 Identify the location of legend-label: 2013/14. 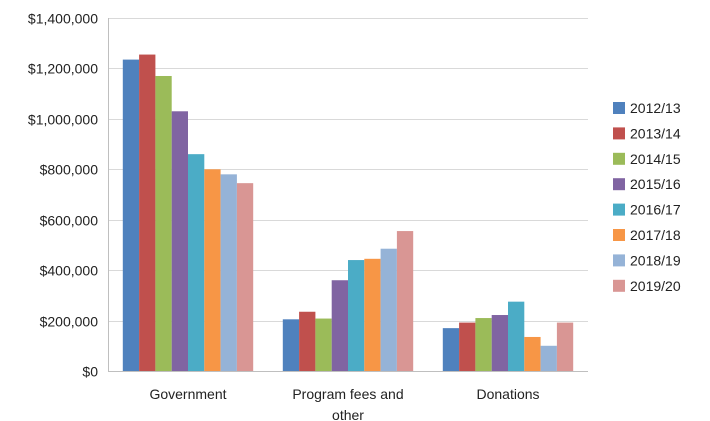
(655, 133).